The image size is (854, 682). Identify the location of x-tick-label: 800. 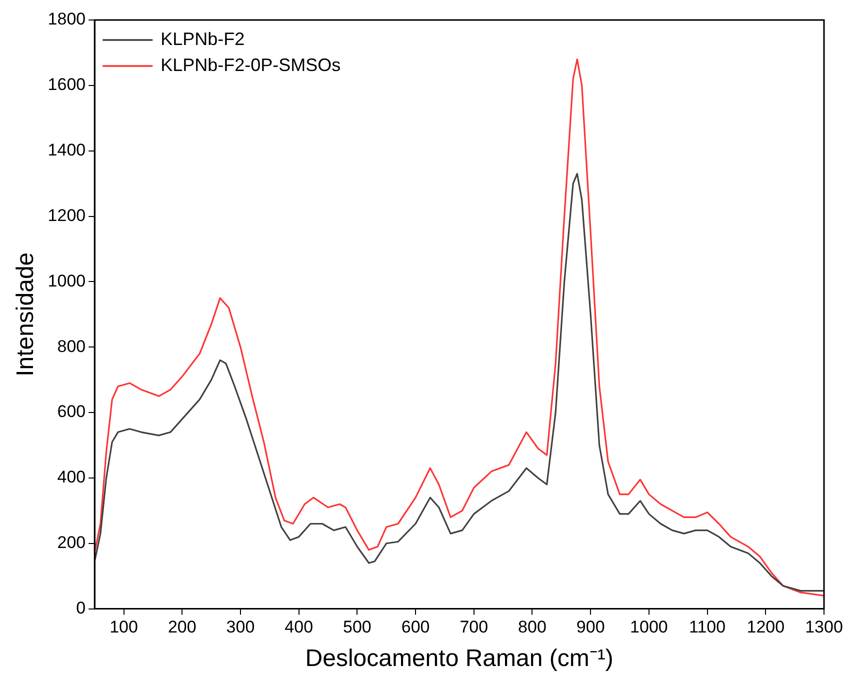
(532, 627).